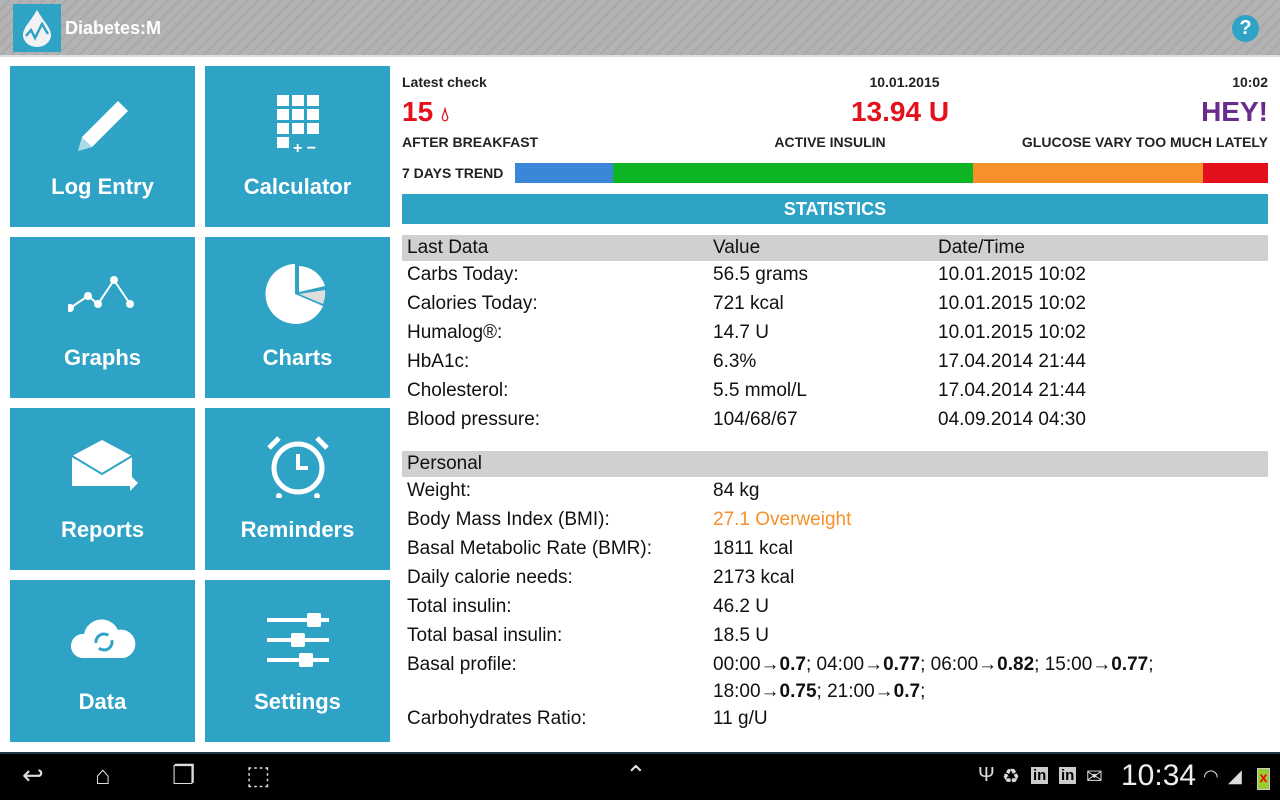 This screenshot has width=1280, height=800. I want to click on tile-graphs: Graphs, so click(102, 317).